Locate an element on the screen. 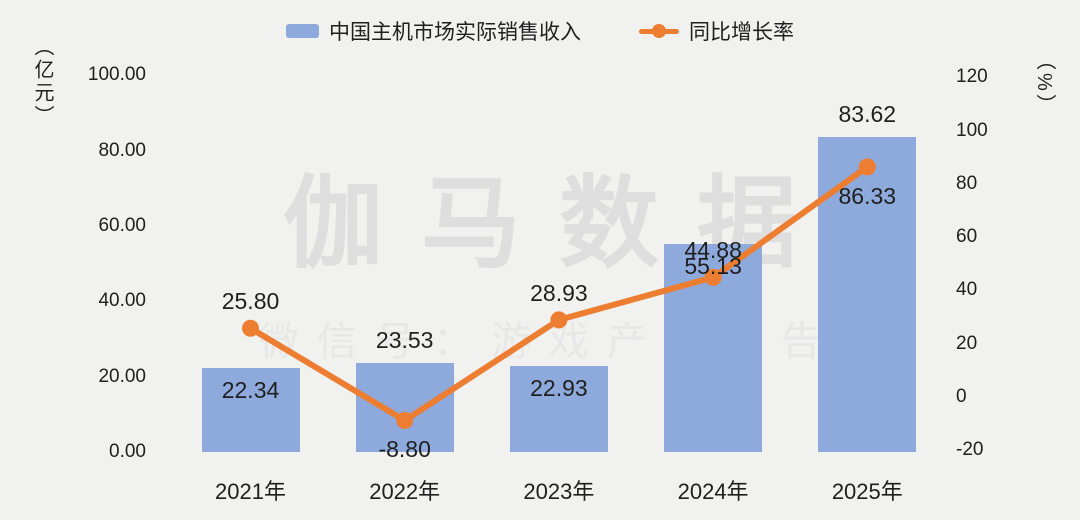 The image size is (1080, 520). right-axis-tick: 40 is located at coordinates (967, 290).